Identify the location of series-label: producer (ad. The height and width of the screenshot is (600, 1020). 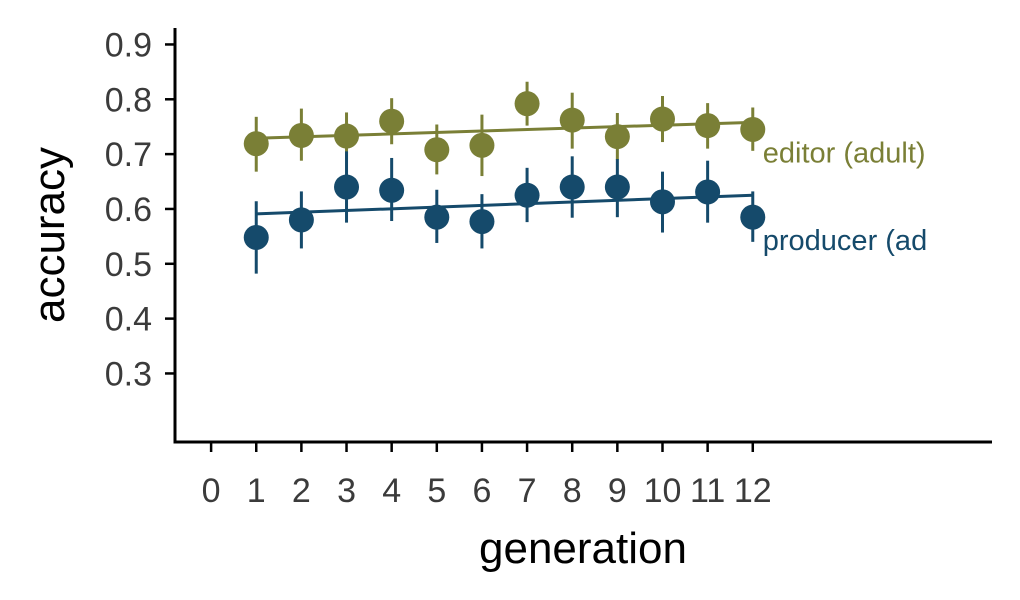
(845, 241).